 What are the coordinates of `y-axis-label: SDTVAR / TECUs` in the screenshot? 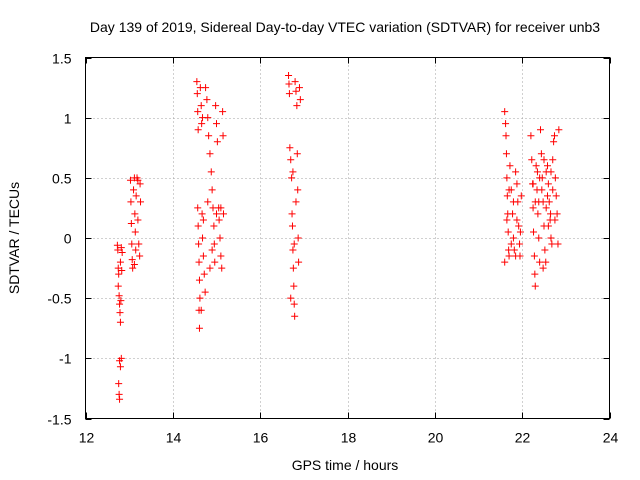 It's located at (14, 238).